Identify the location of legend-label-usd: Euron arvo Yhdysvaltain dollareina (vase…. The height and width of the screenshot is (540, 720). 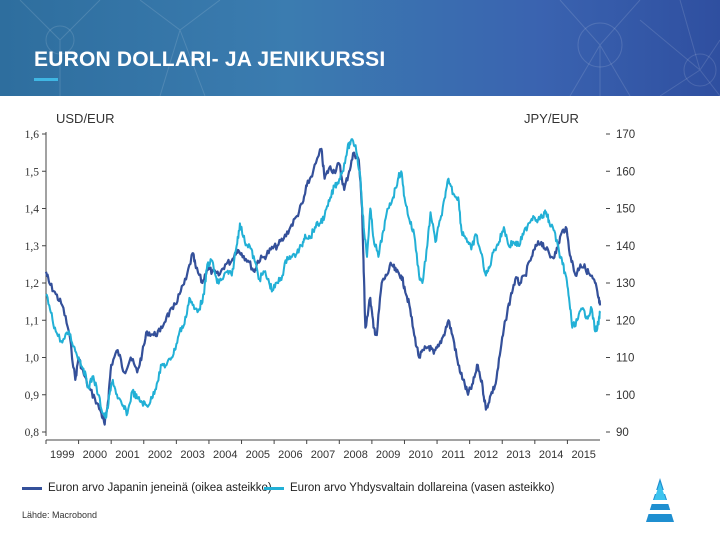
(422, 488).